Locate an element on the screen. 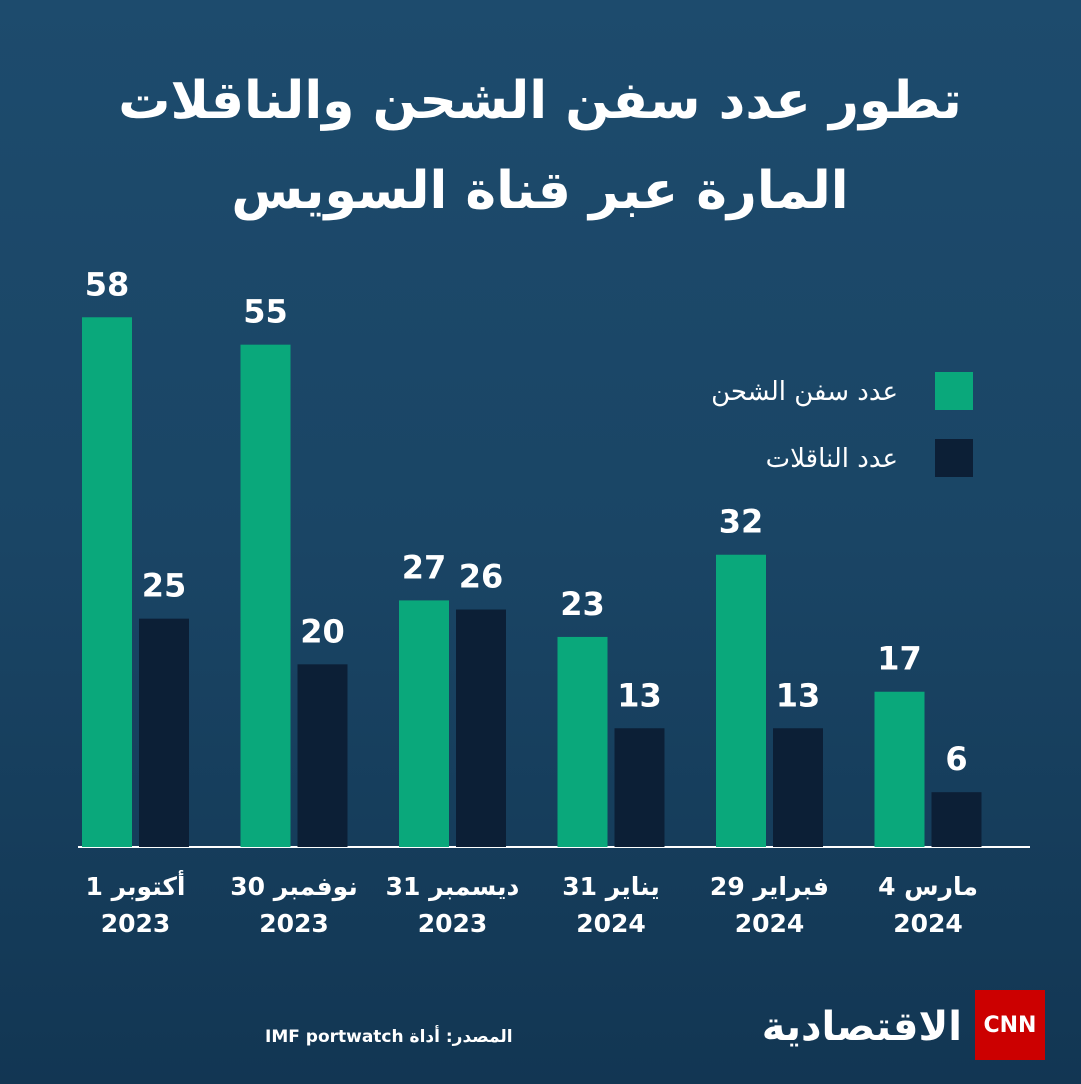 Image resolution: width=1081 pixels, height=1084 pixels. value-label: 32 is located at coordinates (741, 522).